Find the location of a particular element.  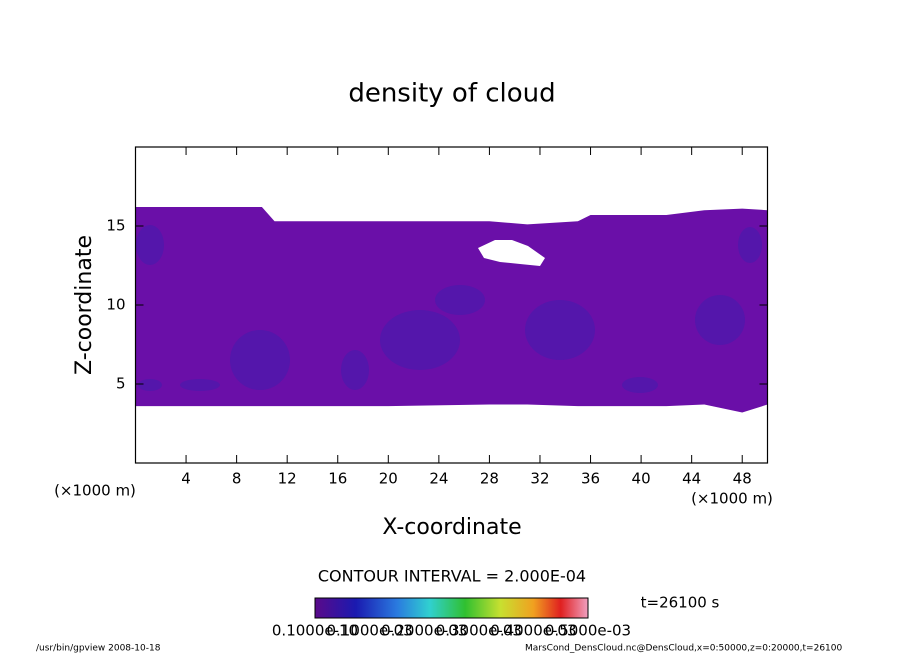

y-unit: (×1000 m) is located at coordinates (95, 491).